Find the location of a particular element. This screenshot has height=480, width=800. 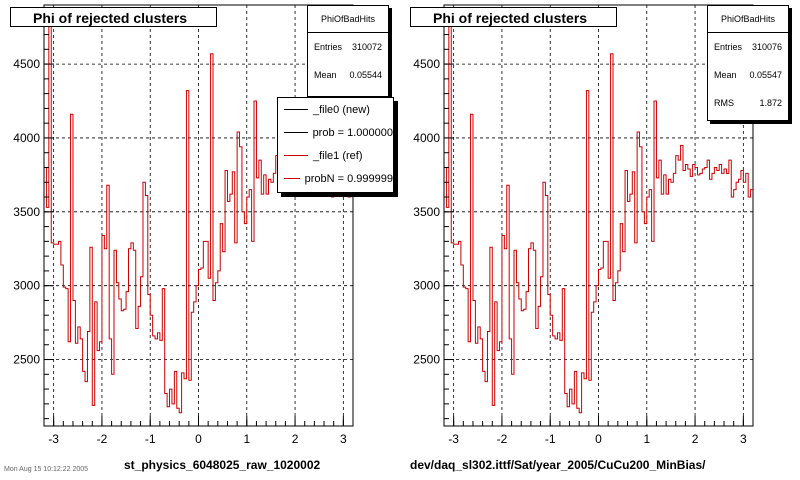

left-stats-name: PhiOfBadHits is located at coordinates (348, 19).